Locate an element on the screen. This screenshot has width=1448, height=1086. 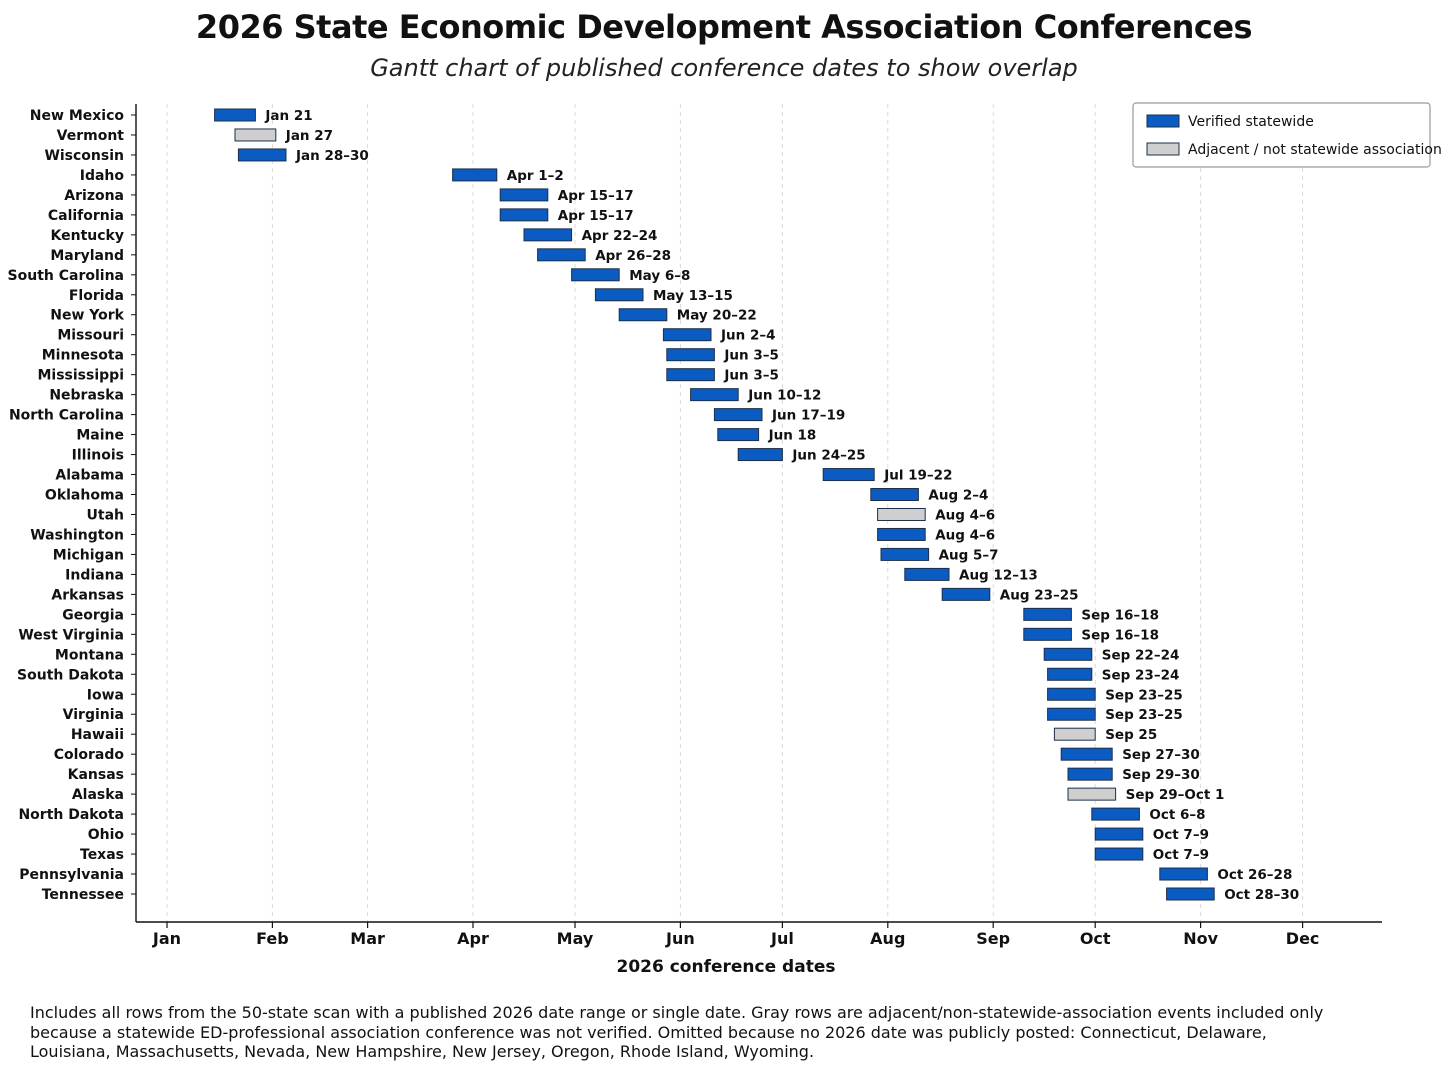
state-label: New Mexico is located at coordinates (77, 116).